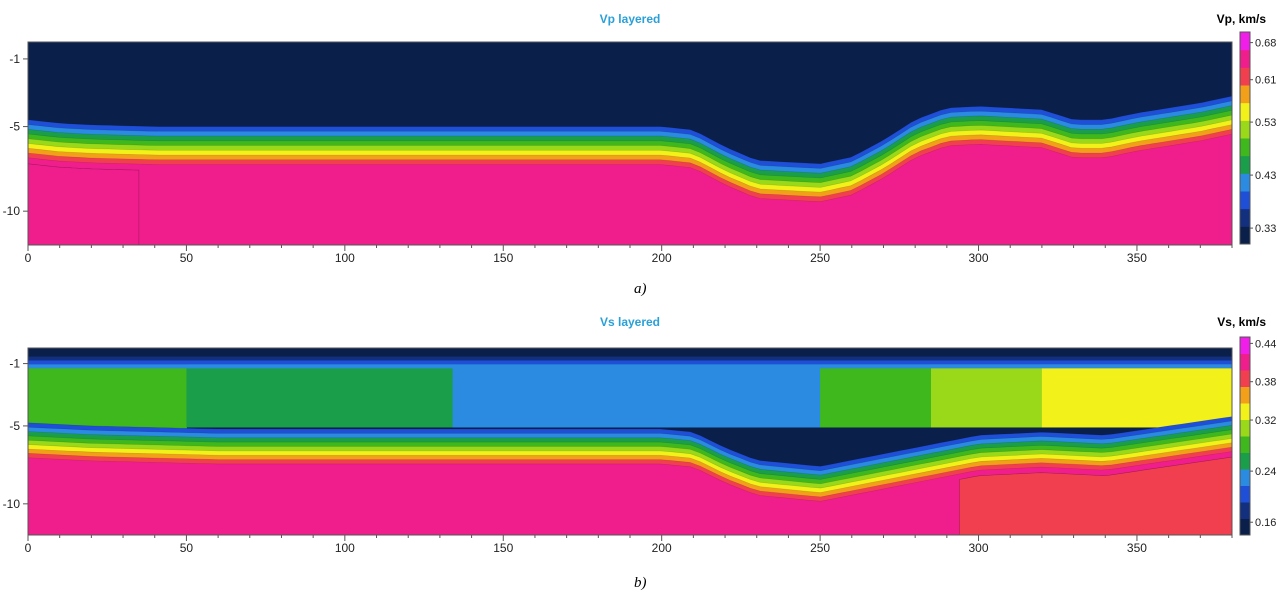  Describe the element at coordinates (1242, 19) in the screenshot. I see `colorbar-label: Vp, km/s` at that location.